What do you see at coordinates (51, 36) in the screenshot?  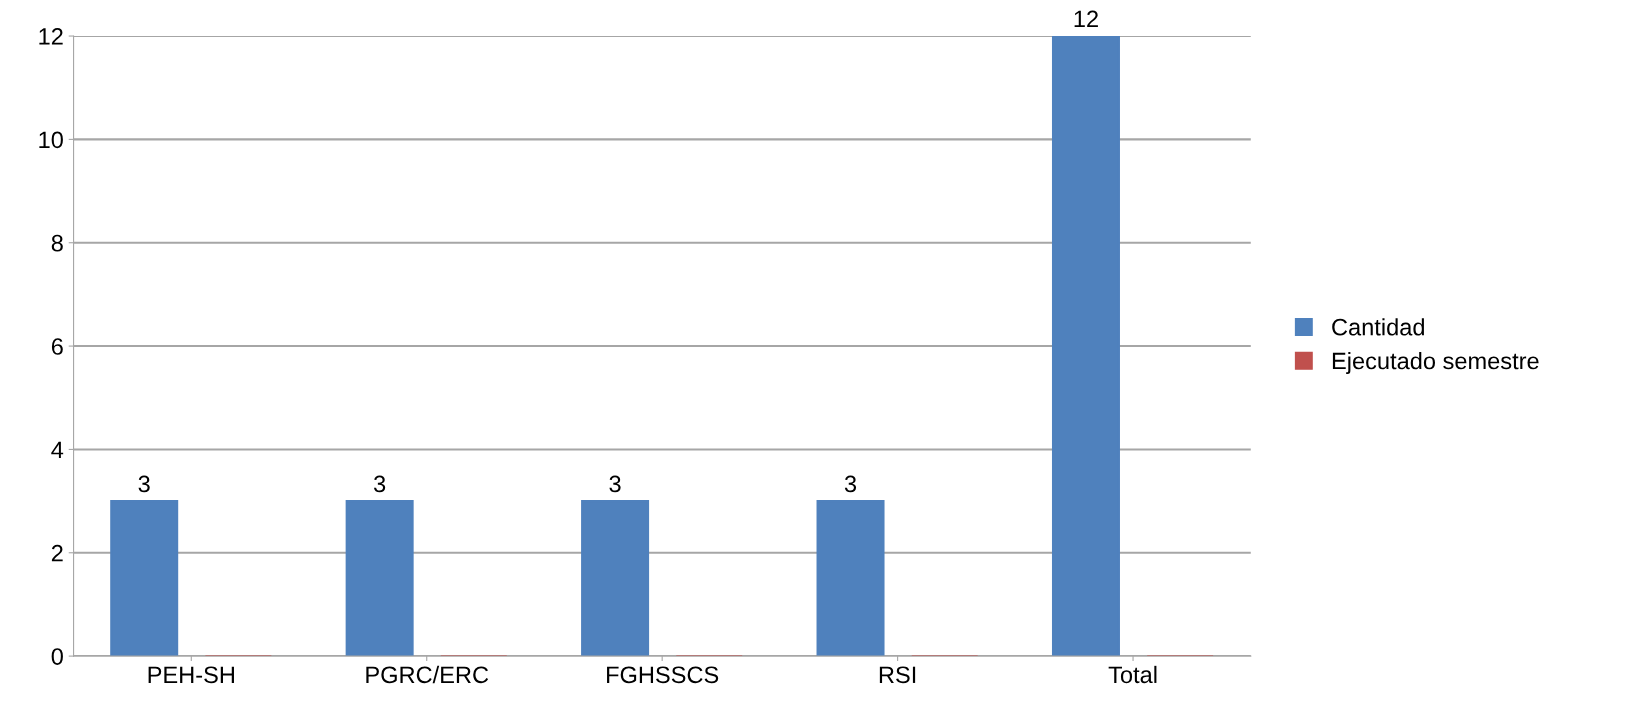 I see `y-tick-label: 12` at bounding box center [51, 36].